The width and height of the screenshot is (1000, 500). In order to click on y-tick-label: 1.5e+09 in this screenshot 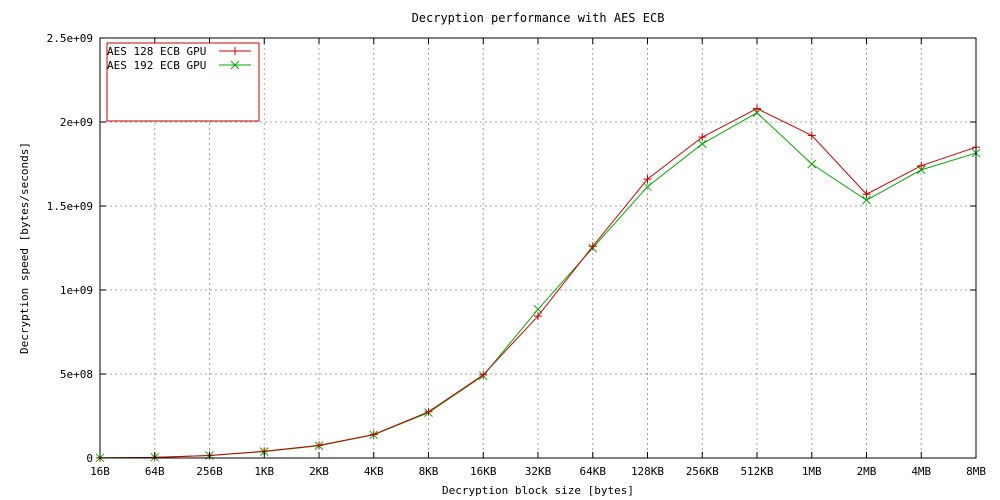, I will do `click(70, 206)`.